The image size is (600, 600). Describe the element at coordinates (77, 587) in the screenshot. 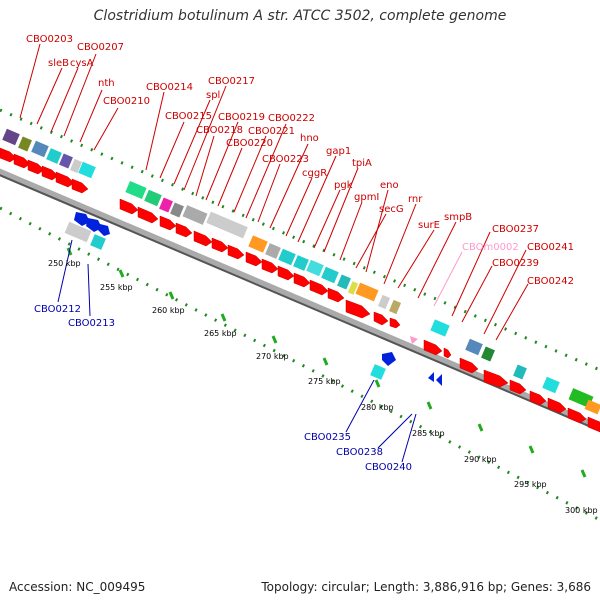

I see `accession-text: Accession: NC_009495` at that location.